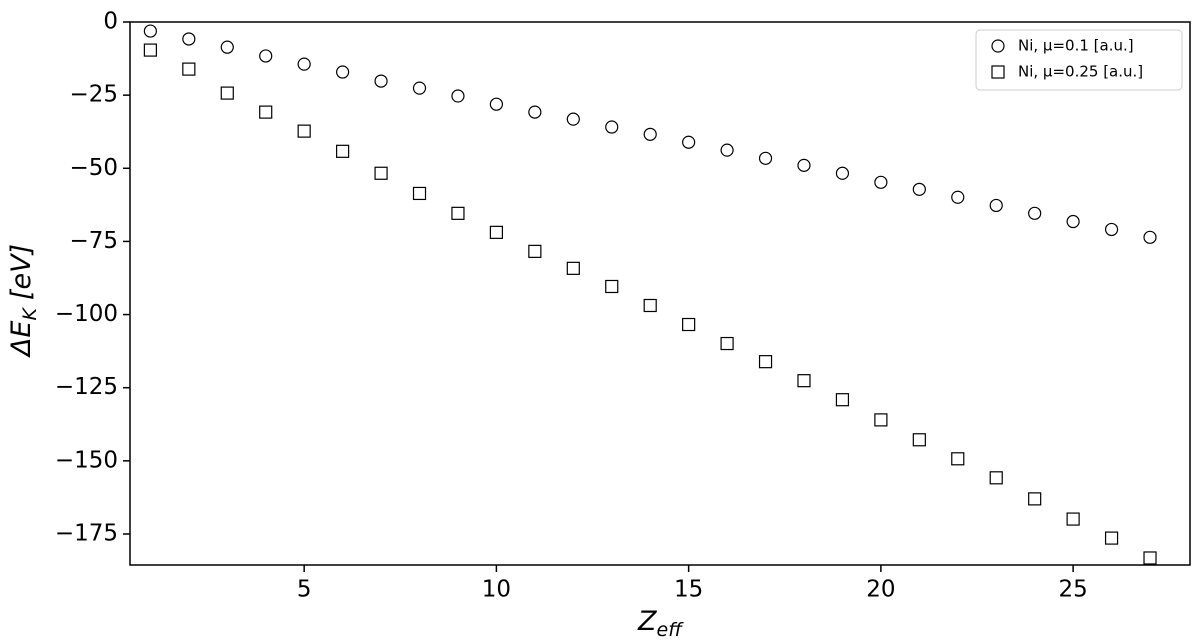  Describe the element at coordinates (21, 340) in the screenshot. I see `y-label-main: ΔE` at that location.